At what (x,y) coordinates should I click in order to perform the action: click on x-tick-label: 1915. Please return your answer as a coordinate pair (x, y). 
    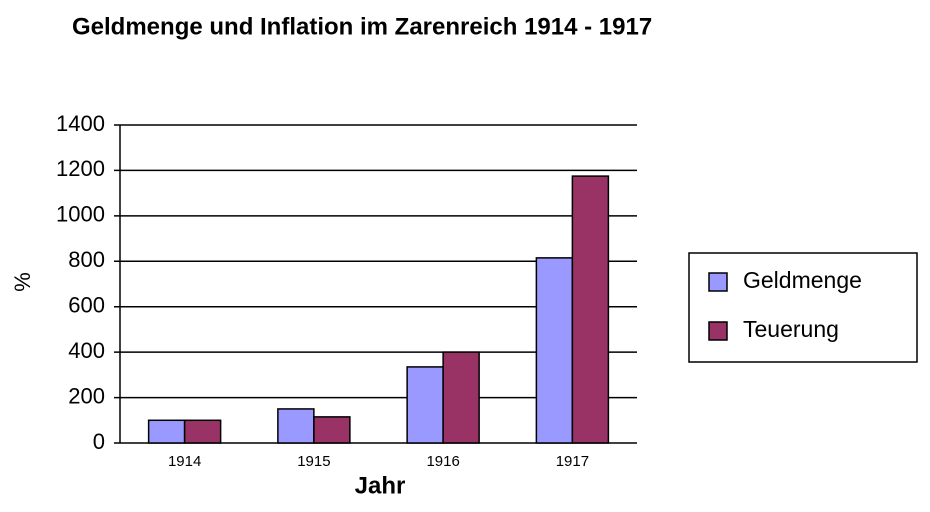
    Looking at the image, I should click on (313, 461).